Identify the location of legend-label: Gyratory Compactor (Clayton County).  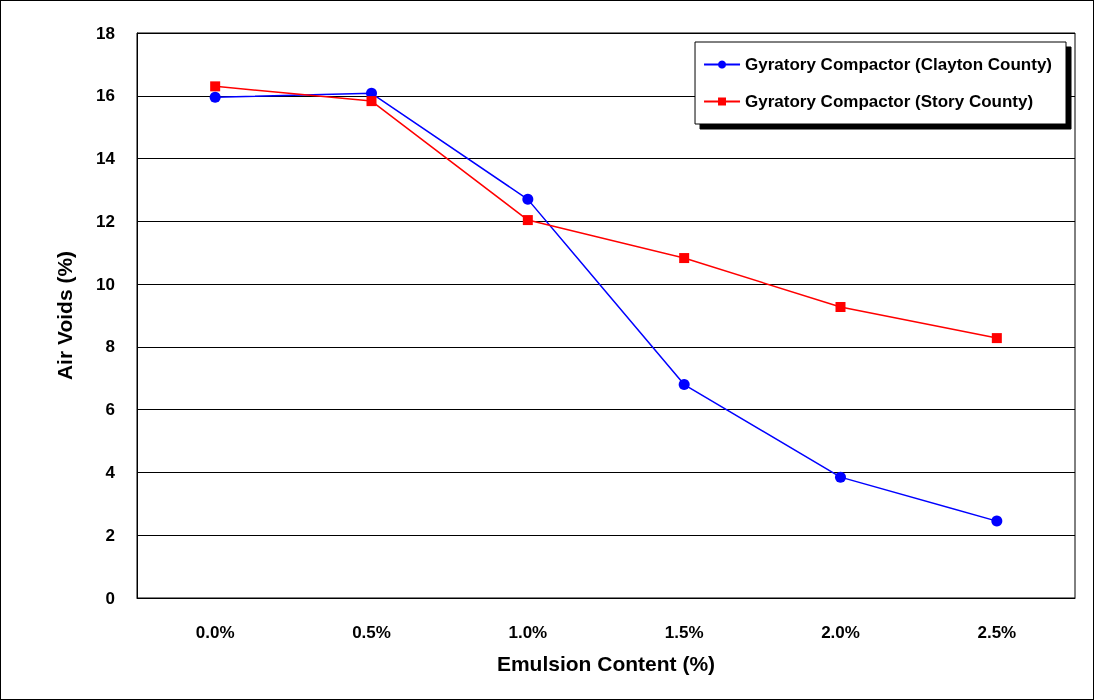
(899, 64).